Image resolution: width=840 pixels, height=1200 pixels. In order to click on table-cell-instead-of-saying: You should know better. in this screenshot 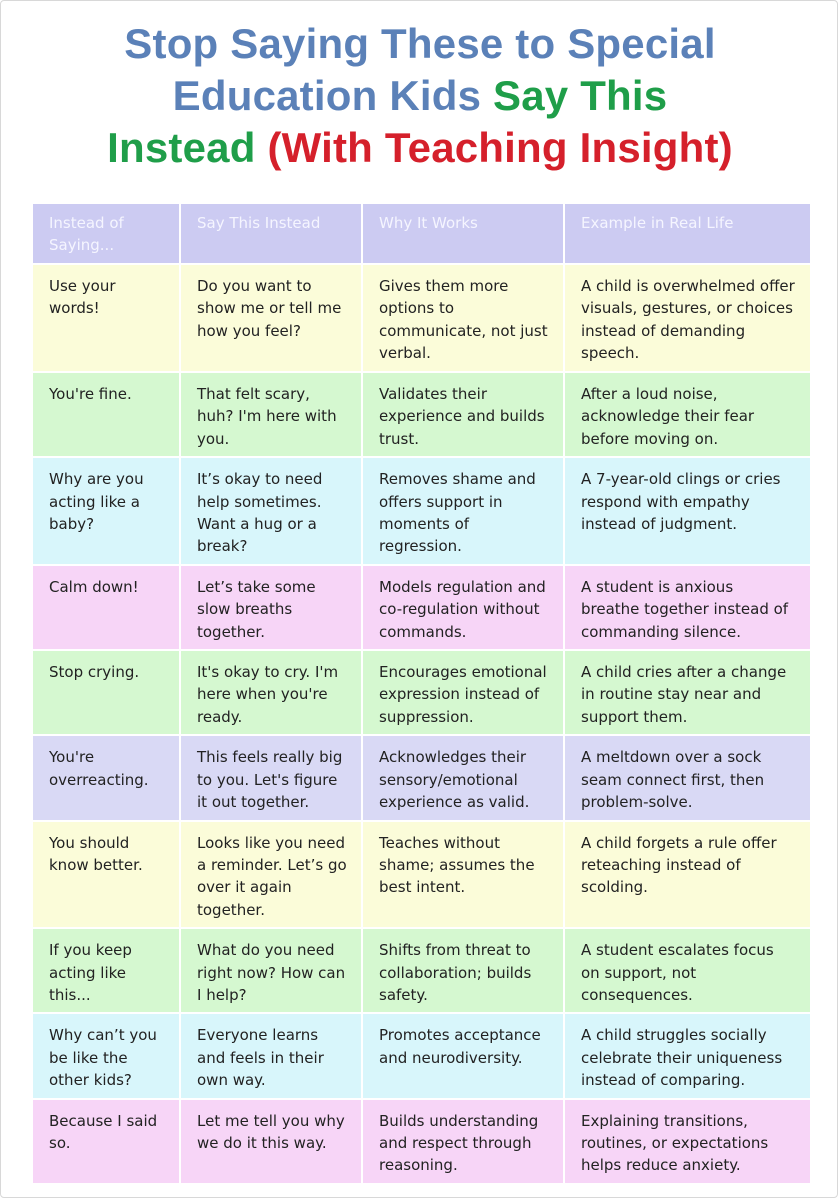, I will do `click(106, 874)`.